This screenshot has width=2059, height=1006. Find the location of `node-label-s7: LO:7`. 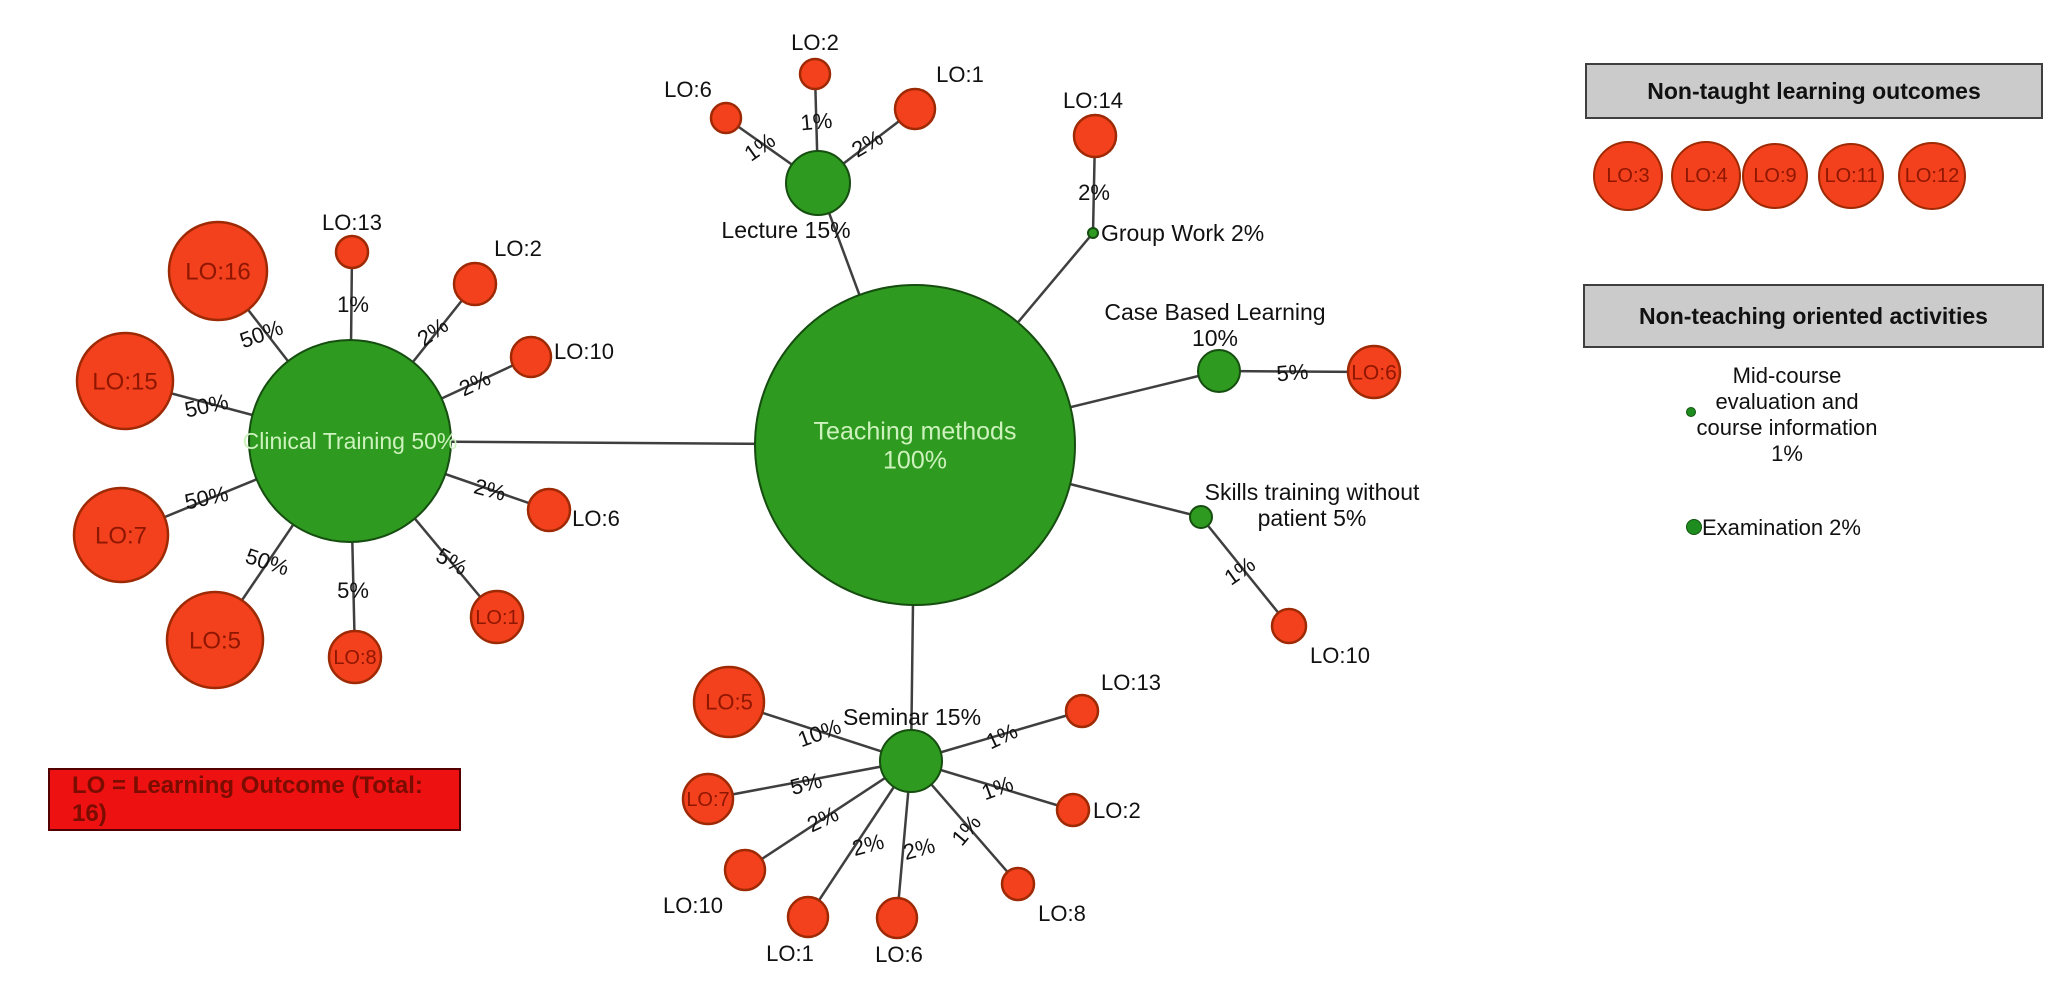

node-label-s7: LO:7 is located at coordinates (707, 800).